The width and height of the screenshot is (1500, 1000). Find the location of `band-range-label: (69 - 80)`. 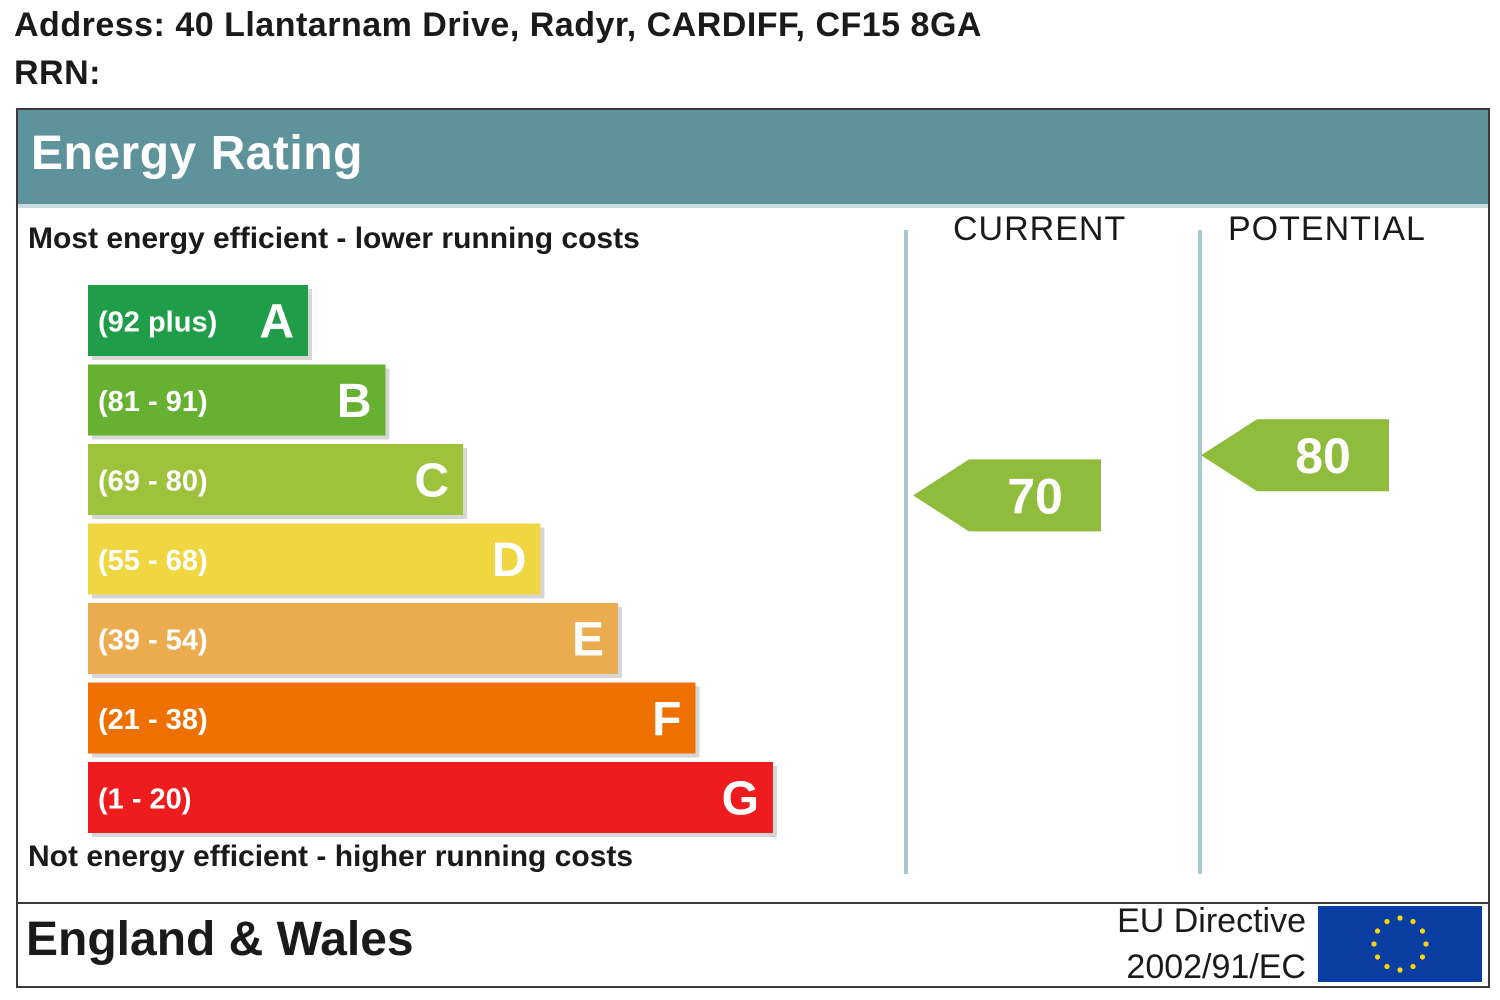

band-range-label: (69 - 80) is located at coordinates (153, 482).